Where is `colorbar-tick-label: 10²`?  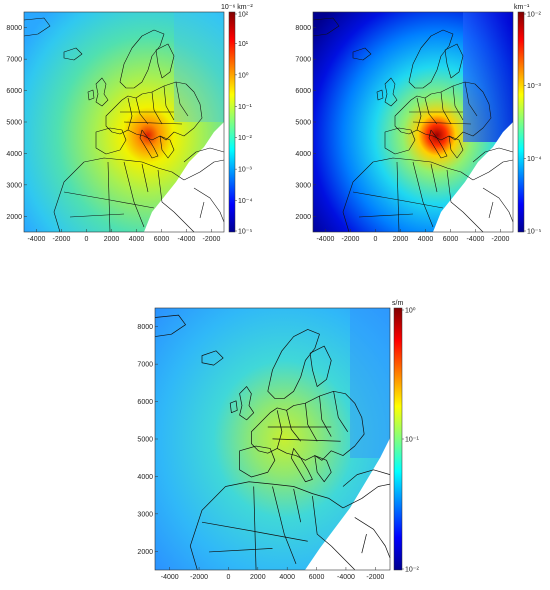 colorbar-tick-label: 10² is located at coordinates (243, 15).